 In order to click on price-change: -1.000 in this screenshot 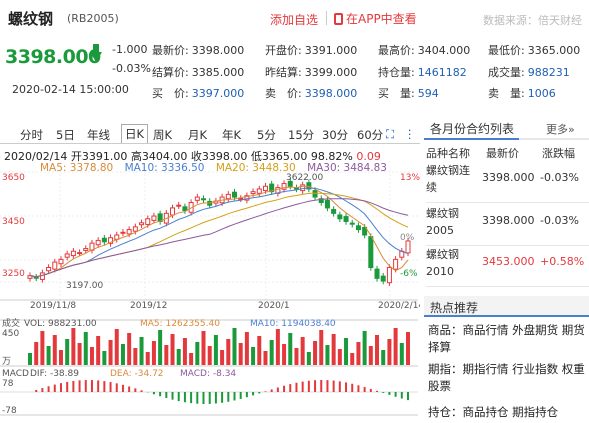, I will do `click(130, 49)`.